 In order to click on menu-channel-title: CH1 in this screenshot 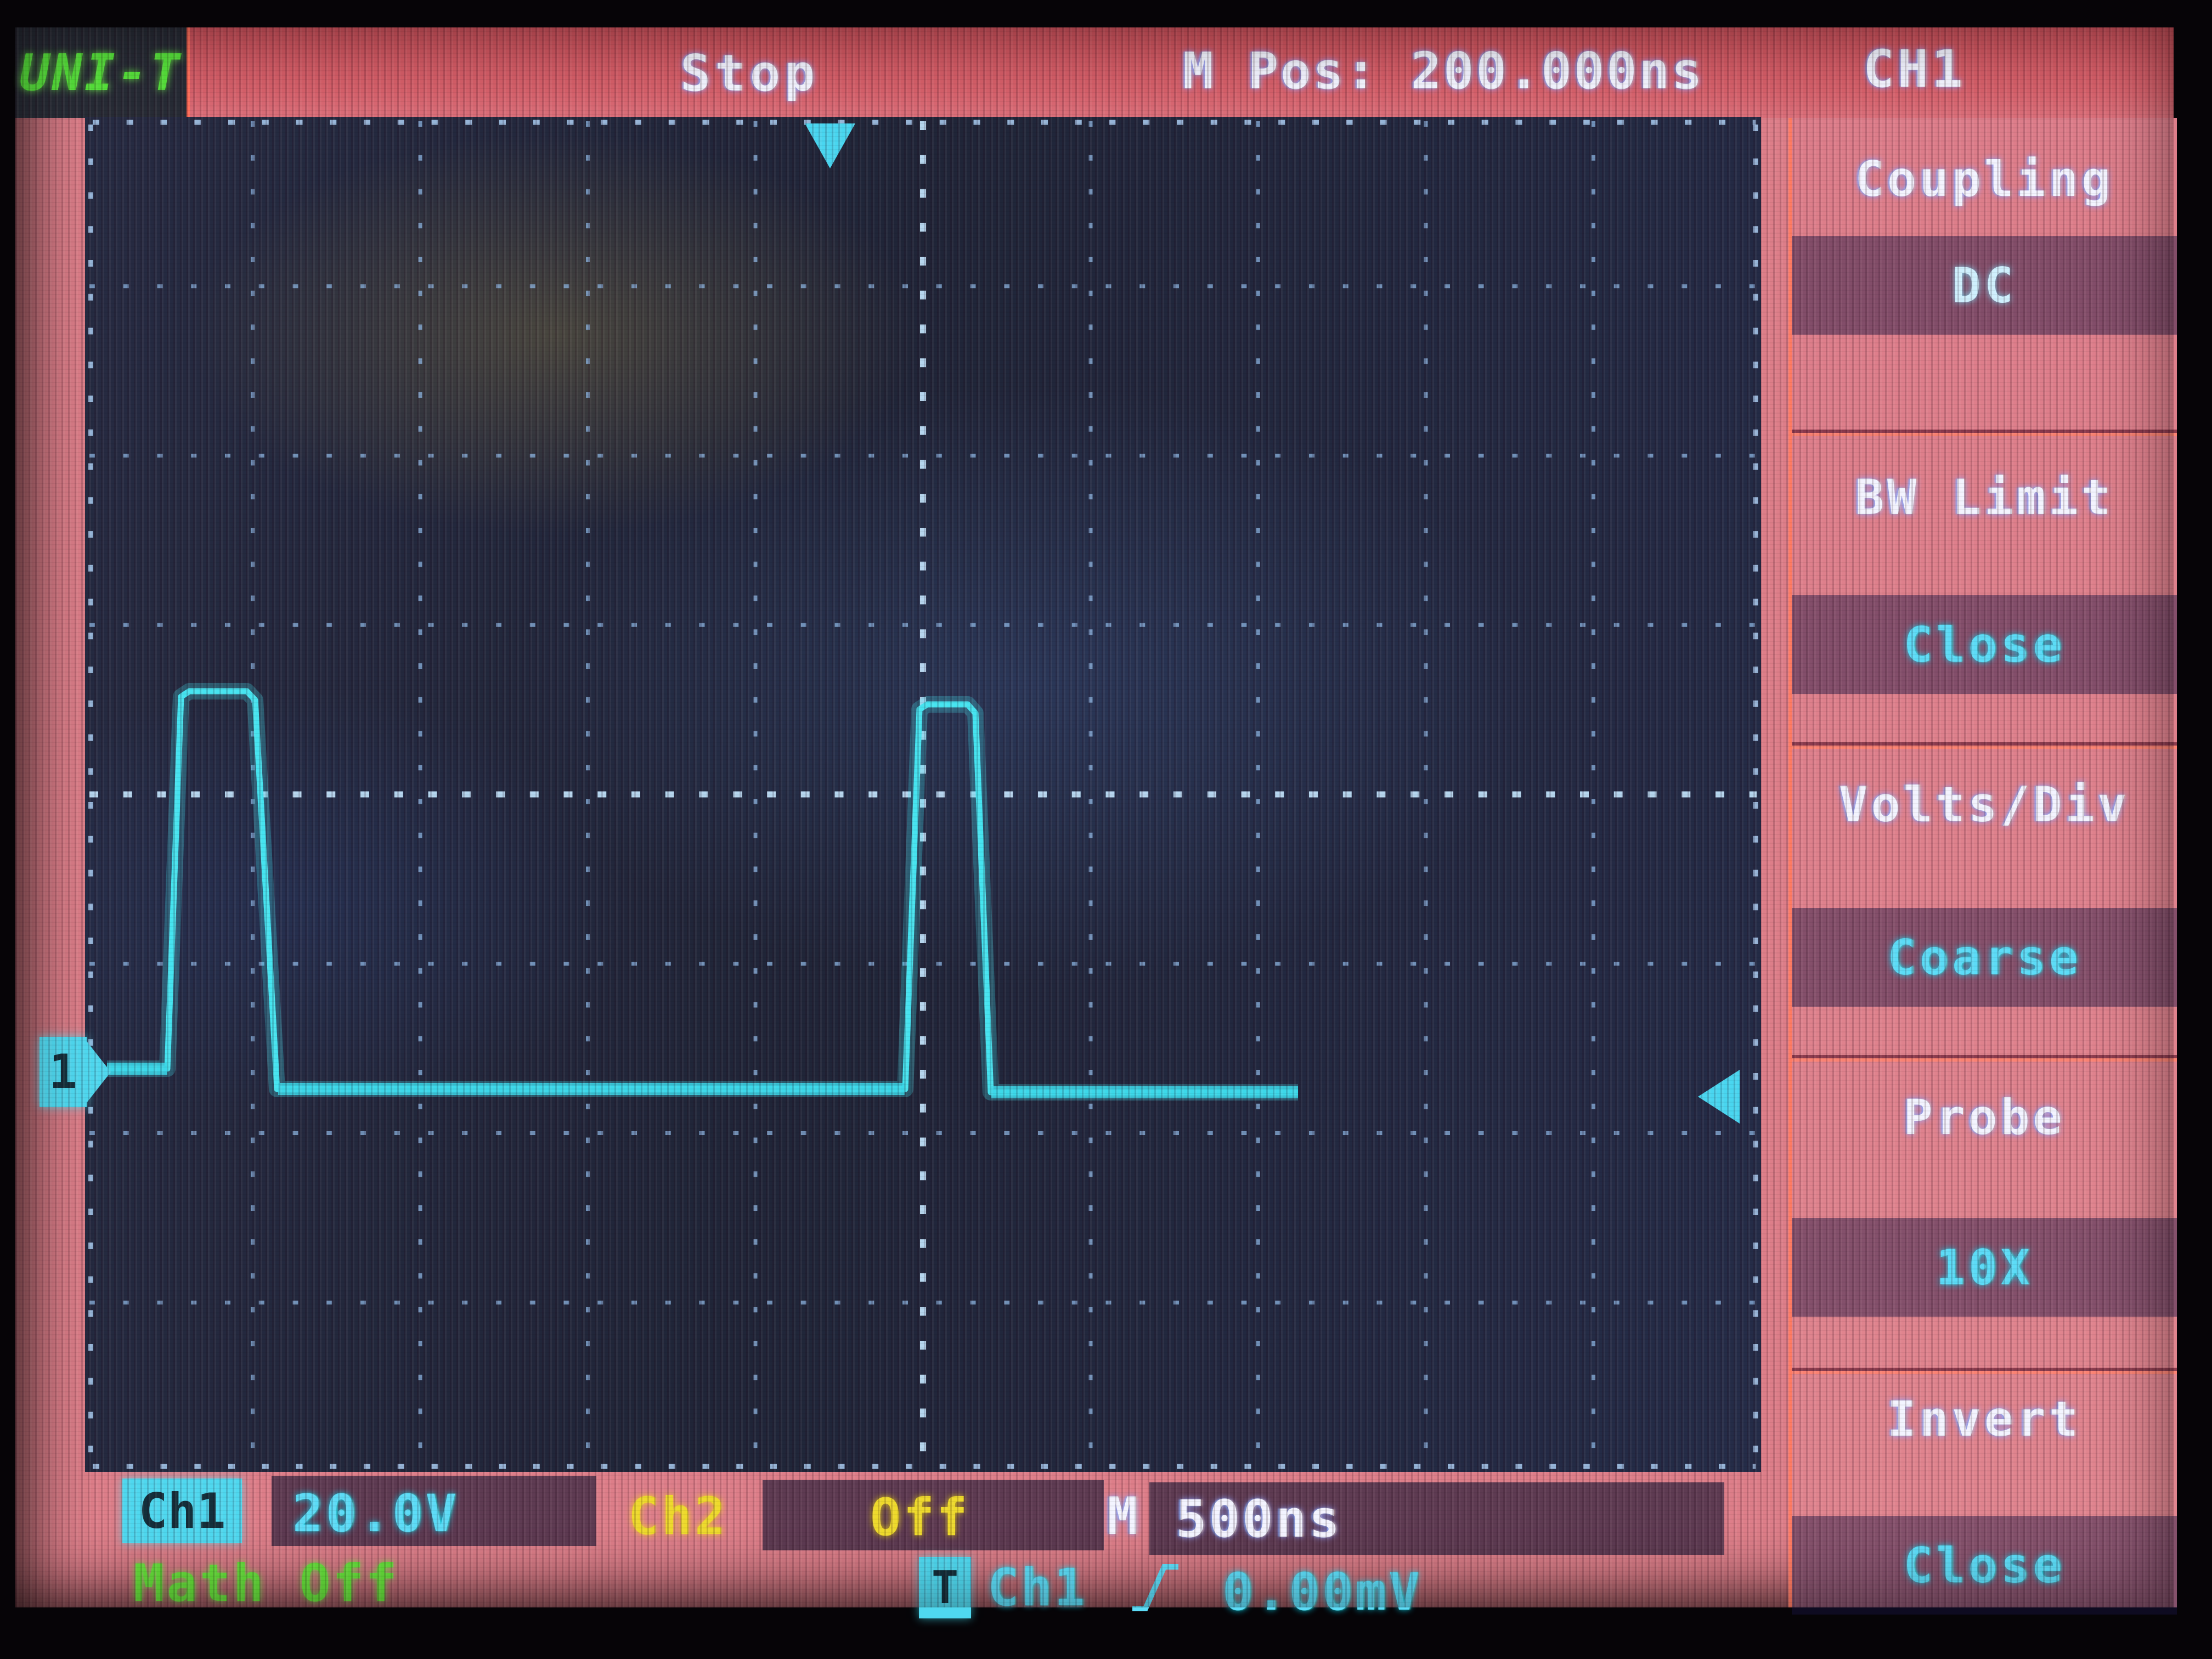, I will do `click(1915, 69)`.